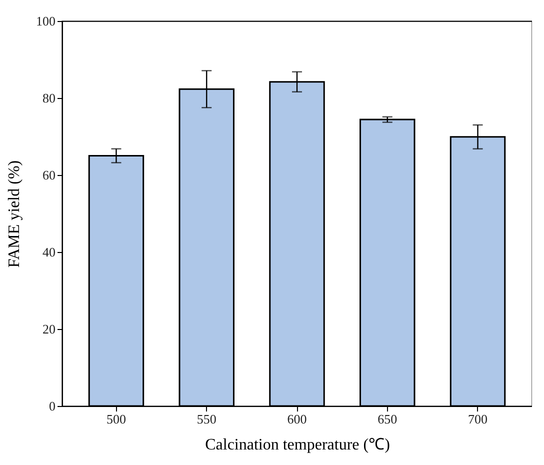 The image size is (544, 465). I want to click on y-tick-label: 100, so click(46, 21).